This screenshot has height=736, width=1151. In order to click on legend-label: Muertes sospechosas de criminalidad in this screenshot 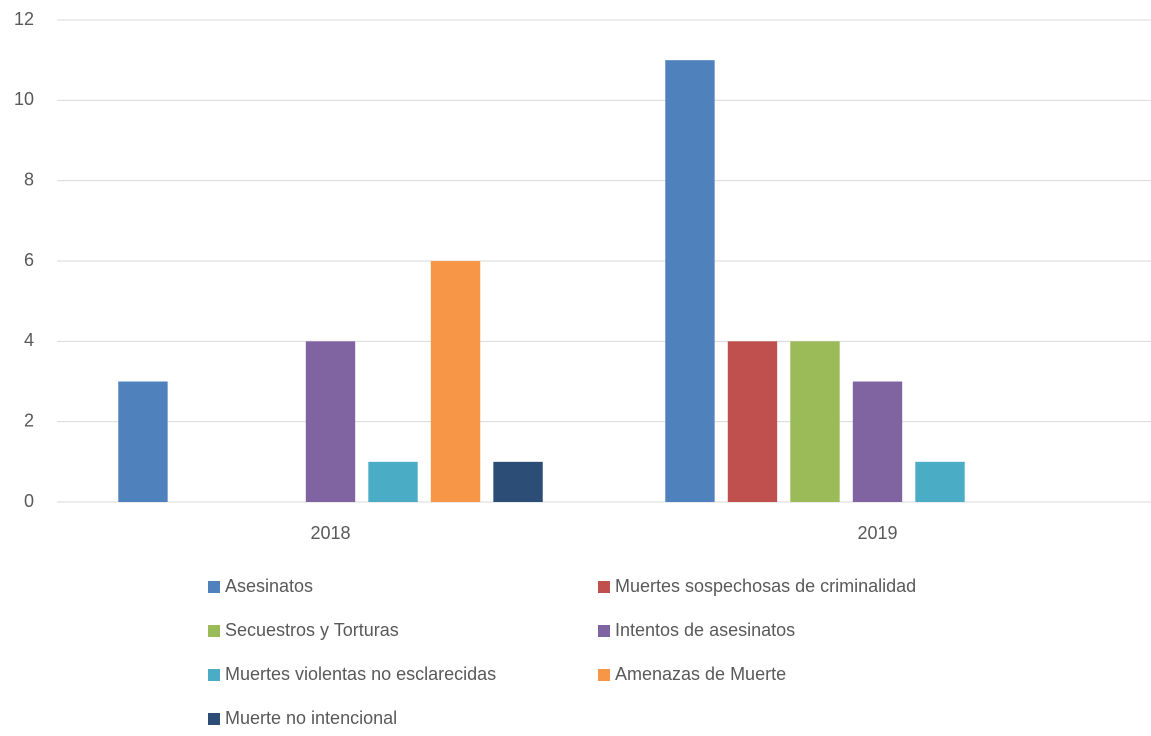, I will do `click(765, 586)`.